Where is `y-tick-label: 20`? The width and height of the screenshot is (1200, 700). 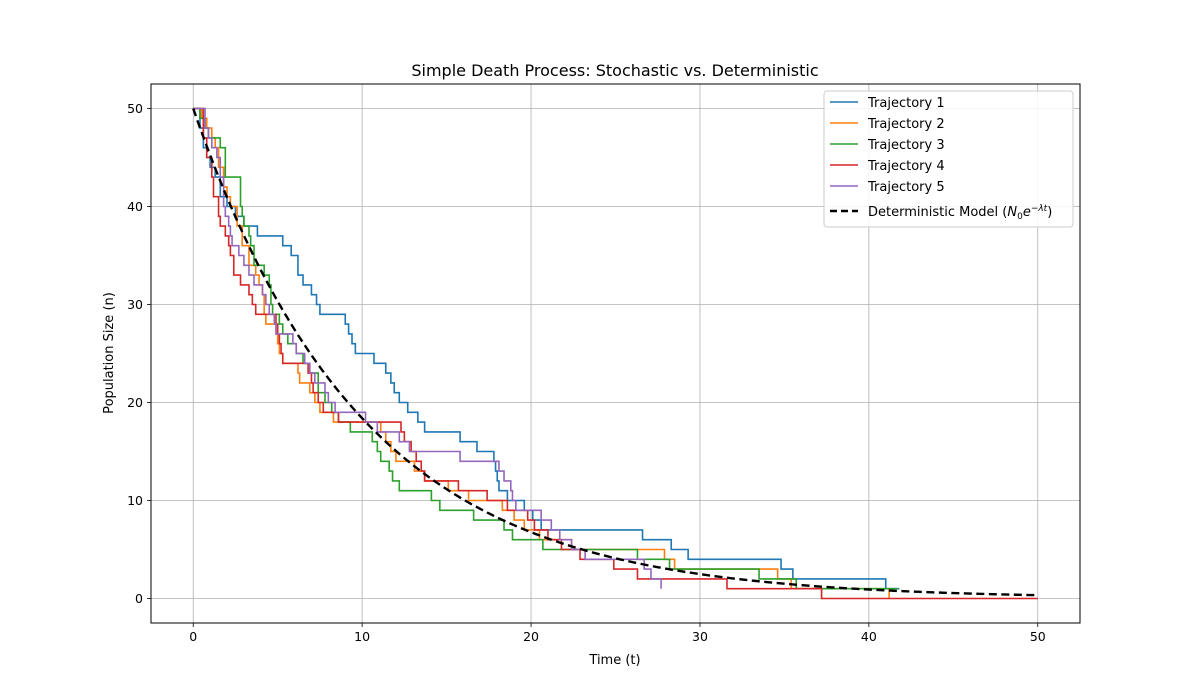
y-tick-label: 20 is located at coordinates (135, 402).